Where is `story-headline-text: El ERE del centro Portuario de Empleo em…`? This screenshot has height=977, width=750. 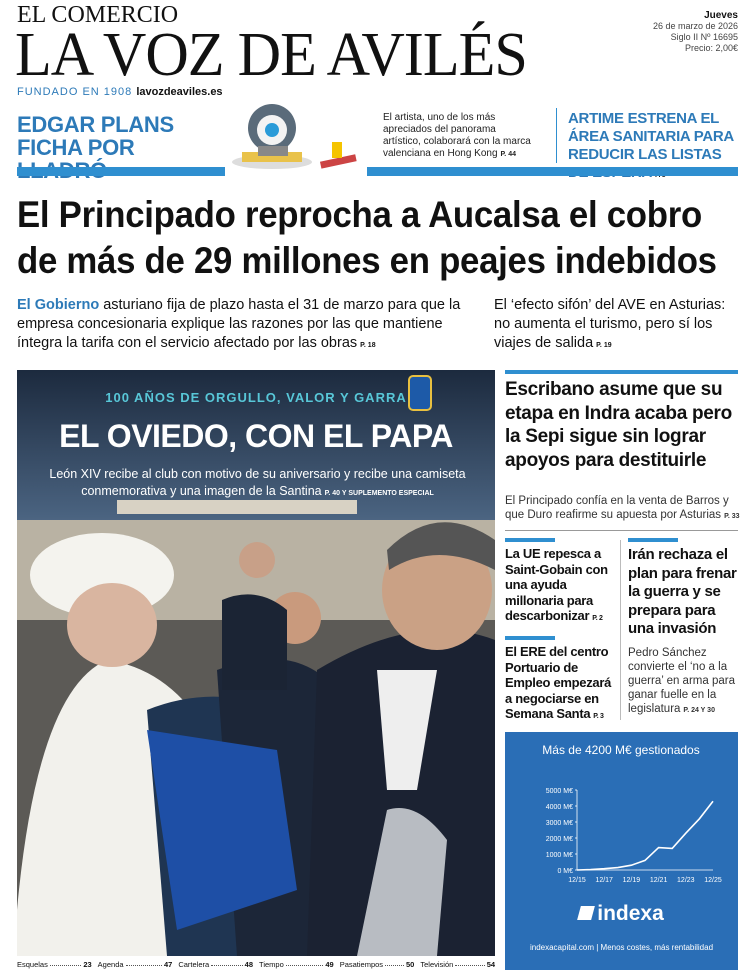
story-headline-text: El ERE del centro Portuario de Empleo em… is located at coordinates (558, 682).